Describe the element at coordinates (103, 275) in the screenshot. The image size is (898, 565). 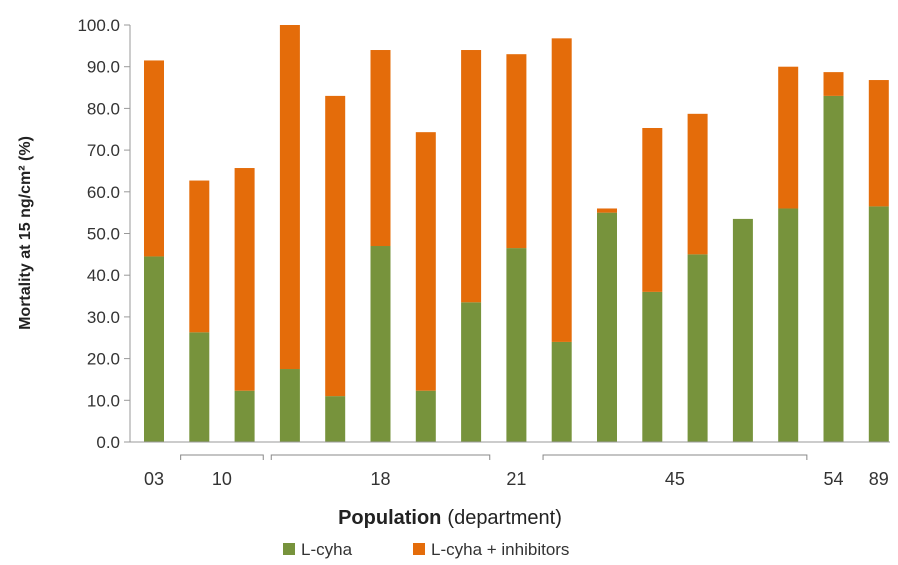
I see `y-tick-label: 40.0` at that location.